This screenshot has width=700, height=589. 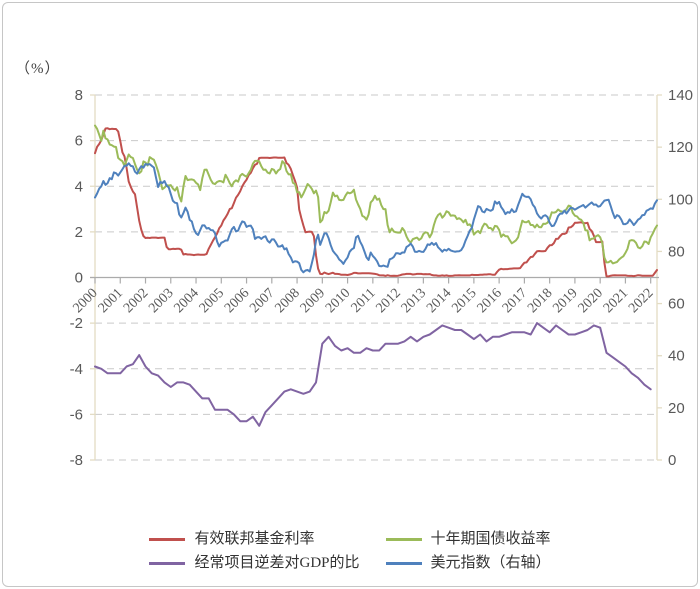 What do you see at coordinates (76, 460) in the screenshot?
I see `left-axis-tick-label: -8` at bounding box center [76, 460].